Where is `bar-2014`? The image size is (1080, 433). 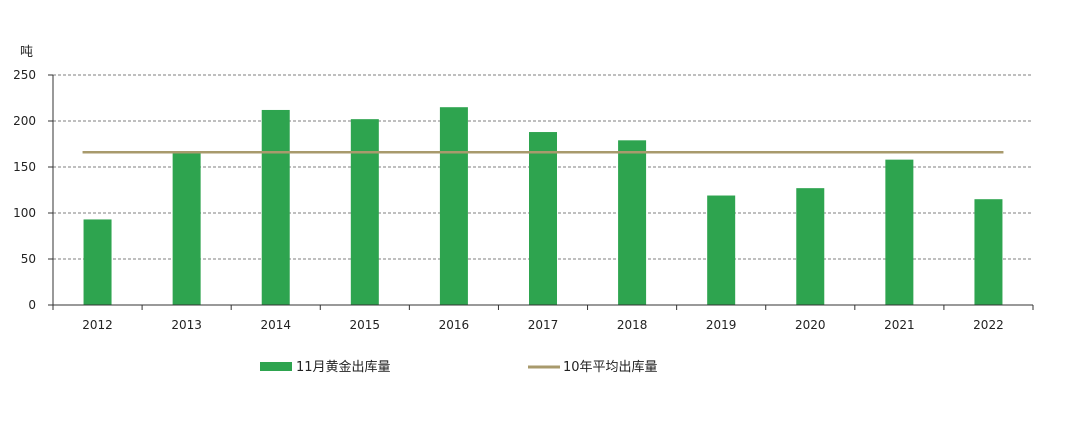 bar-2014 is located at coordinates (275, 207).